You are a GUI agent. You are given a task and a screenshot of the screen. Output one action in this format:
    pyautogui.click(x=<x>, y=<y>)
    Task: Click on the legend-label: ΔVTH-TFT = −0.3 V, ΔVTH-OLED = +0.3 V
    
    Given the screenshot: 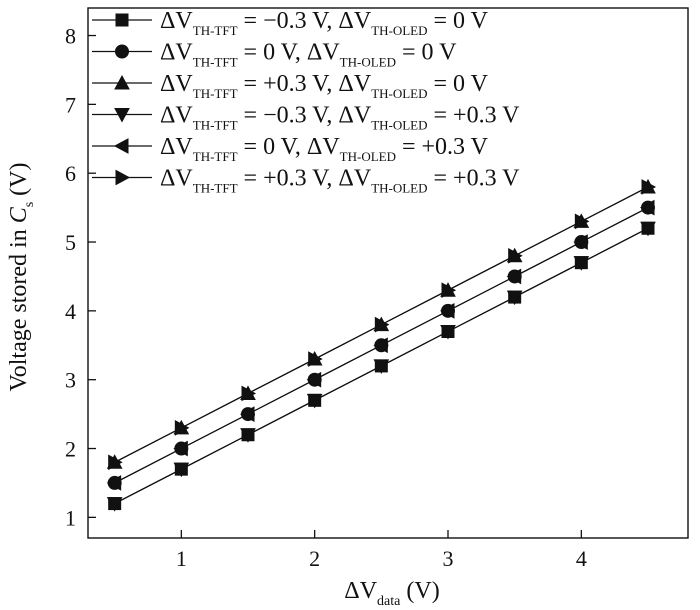 What is the action you would take?
    pyautogui.click(x=340, y=118)
    